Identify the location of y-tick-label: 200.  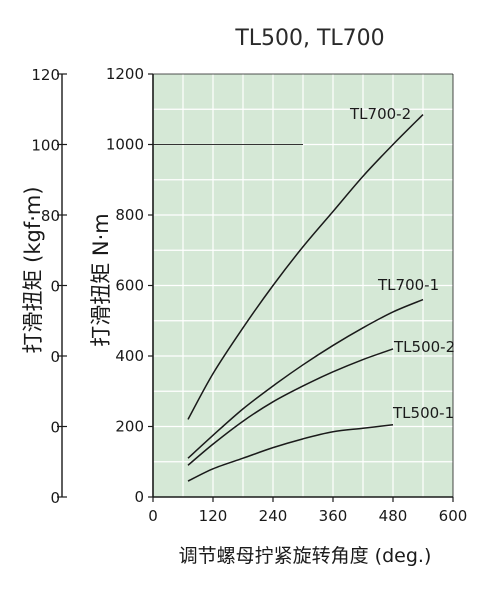
(129, 427).